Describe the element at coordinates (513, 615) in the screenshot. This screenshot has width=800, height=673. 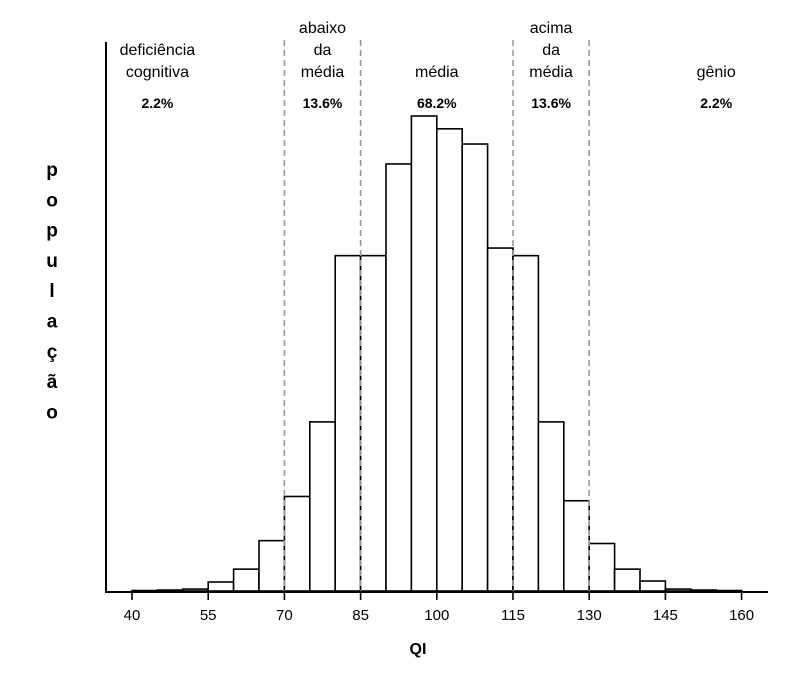
I see `x-tick-label-115: 115` at that location.